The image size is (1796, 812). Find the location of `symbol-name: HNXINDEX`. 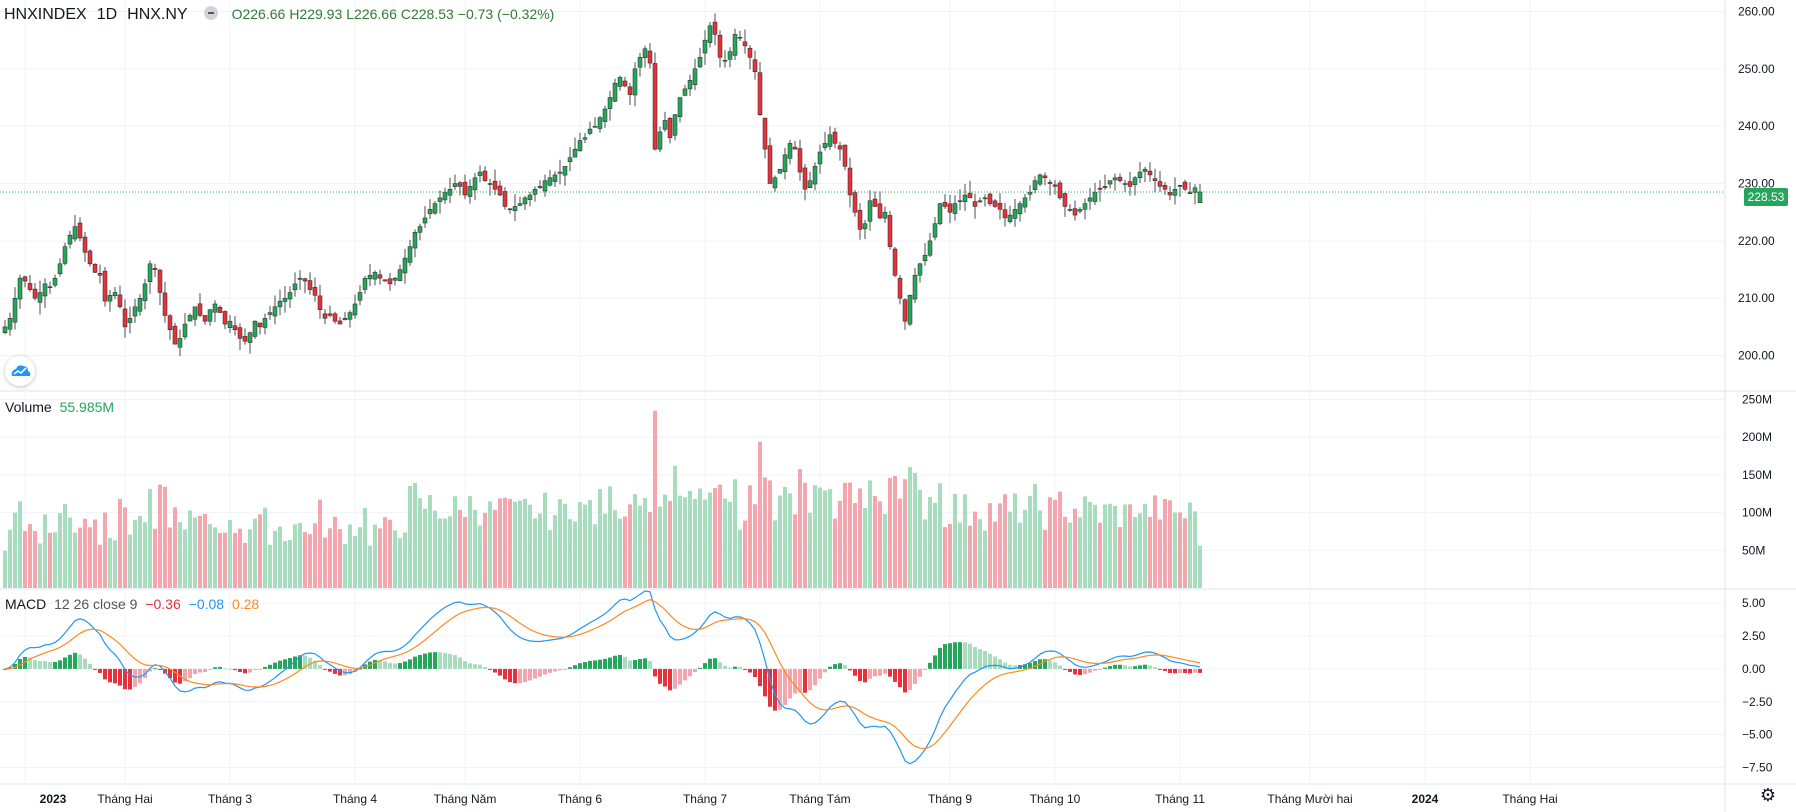

symbol-name: HNXINDEX is located at coordinates (45, 14).